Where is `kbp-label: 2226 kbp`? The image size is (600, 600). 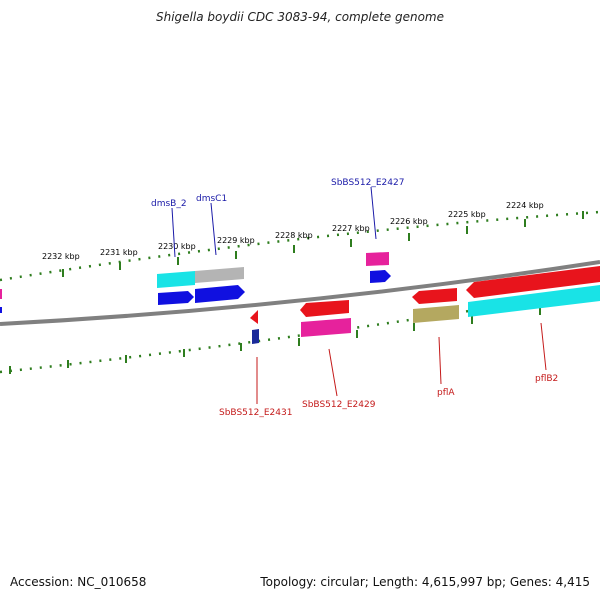
kbp-label: 2226 kbp is located at coordinates (409, 221).